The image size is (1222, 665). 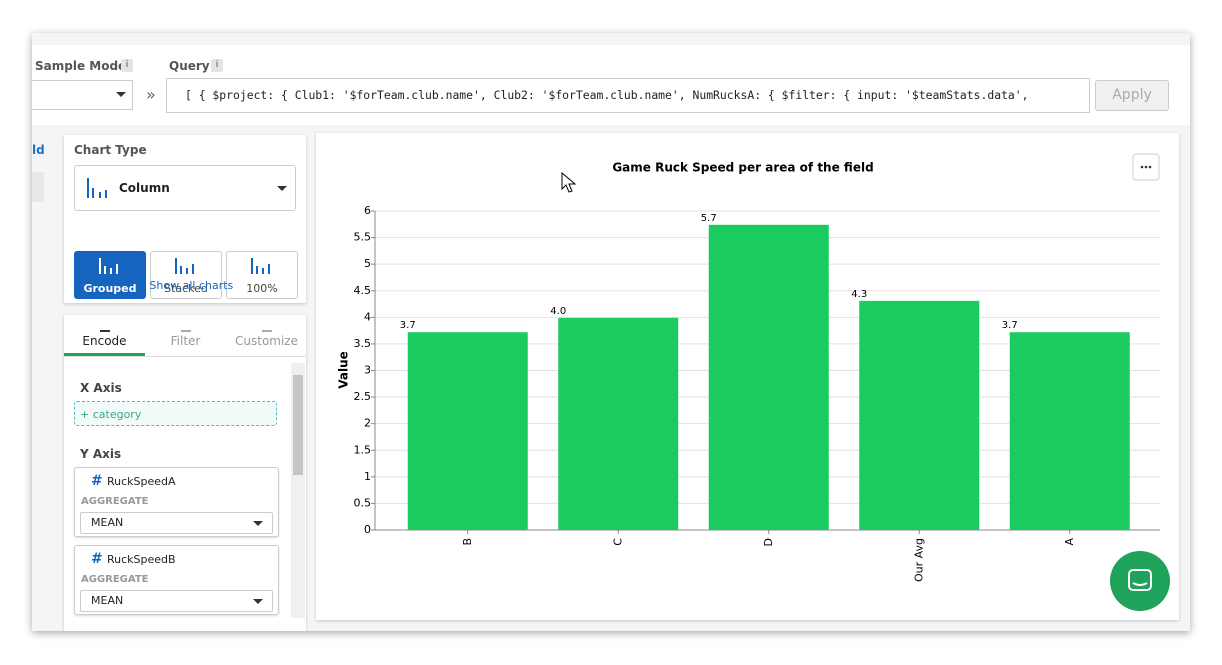 I want to click on menu-dots, so click(x=1146, y=167).